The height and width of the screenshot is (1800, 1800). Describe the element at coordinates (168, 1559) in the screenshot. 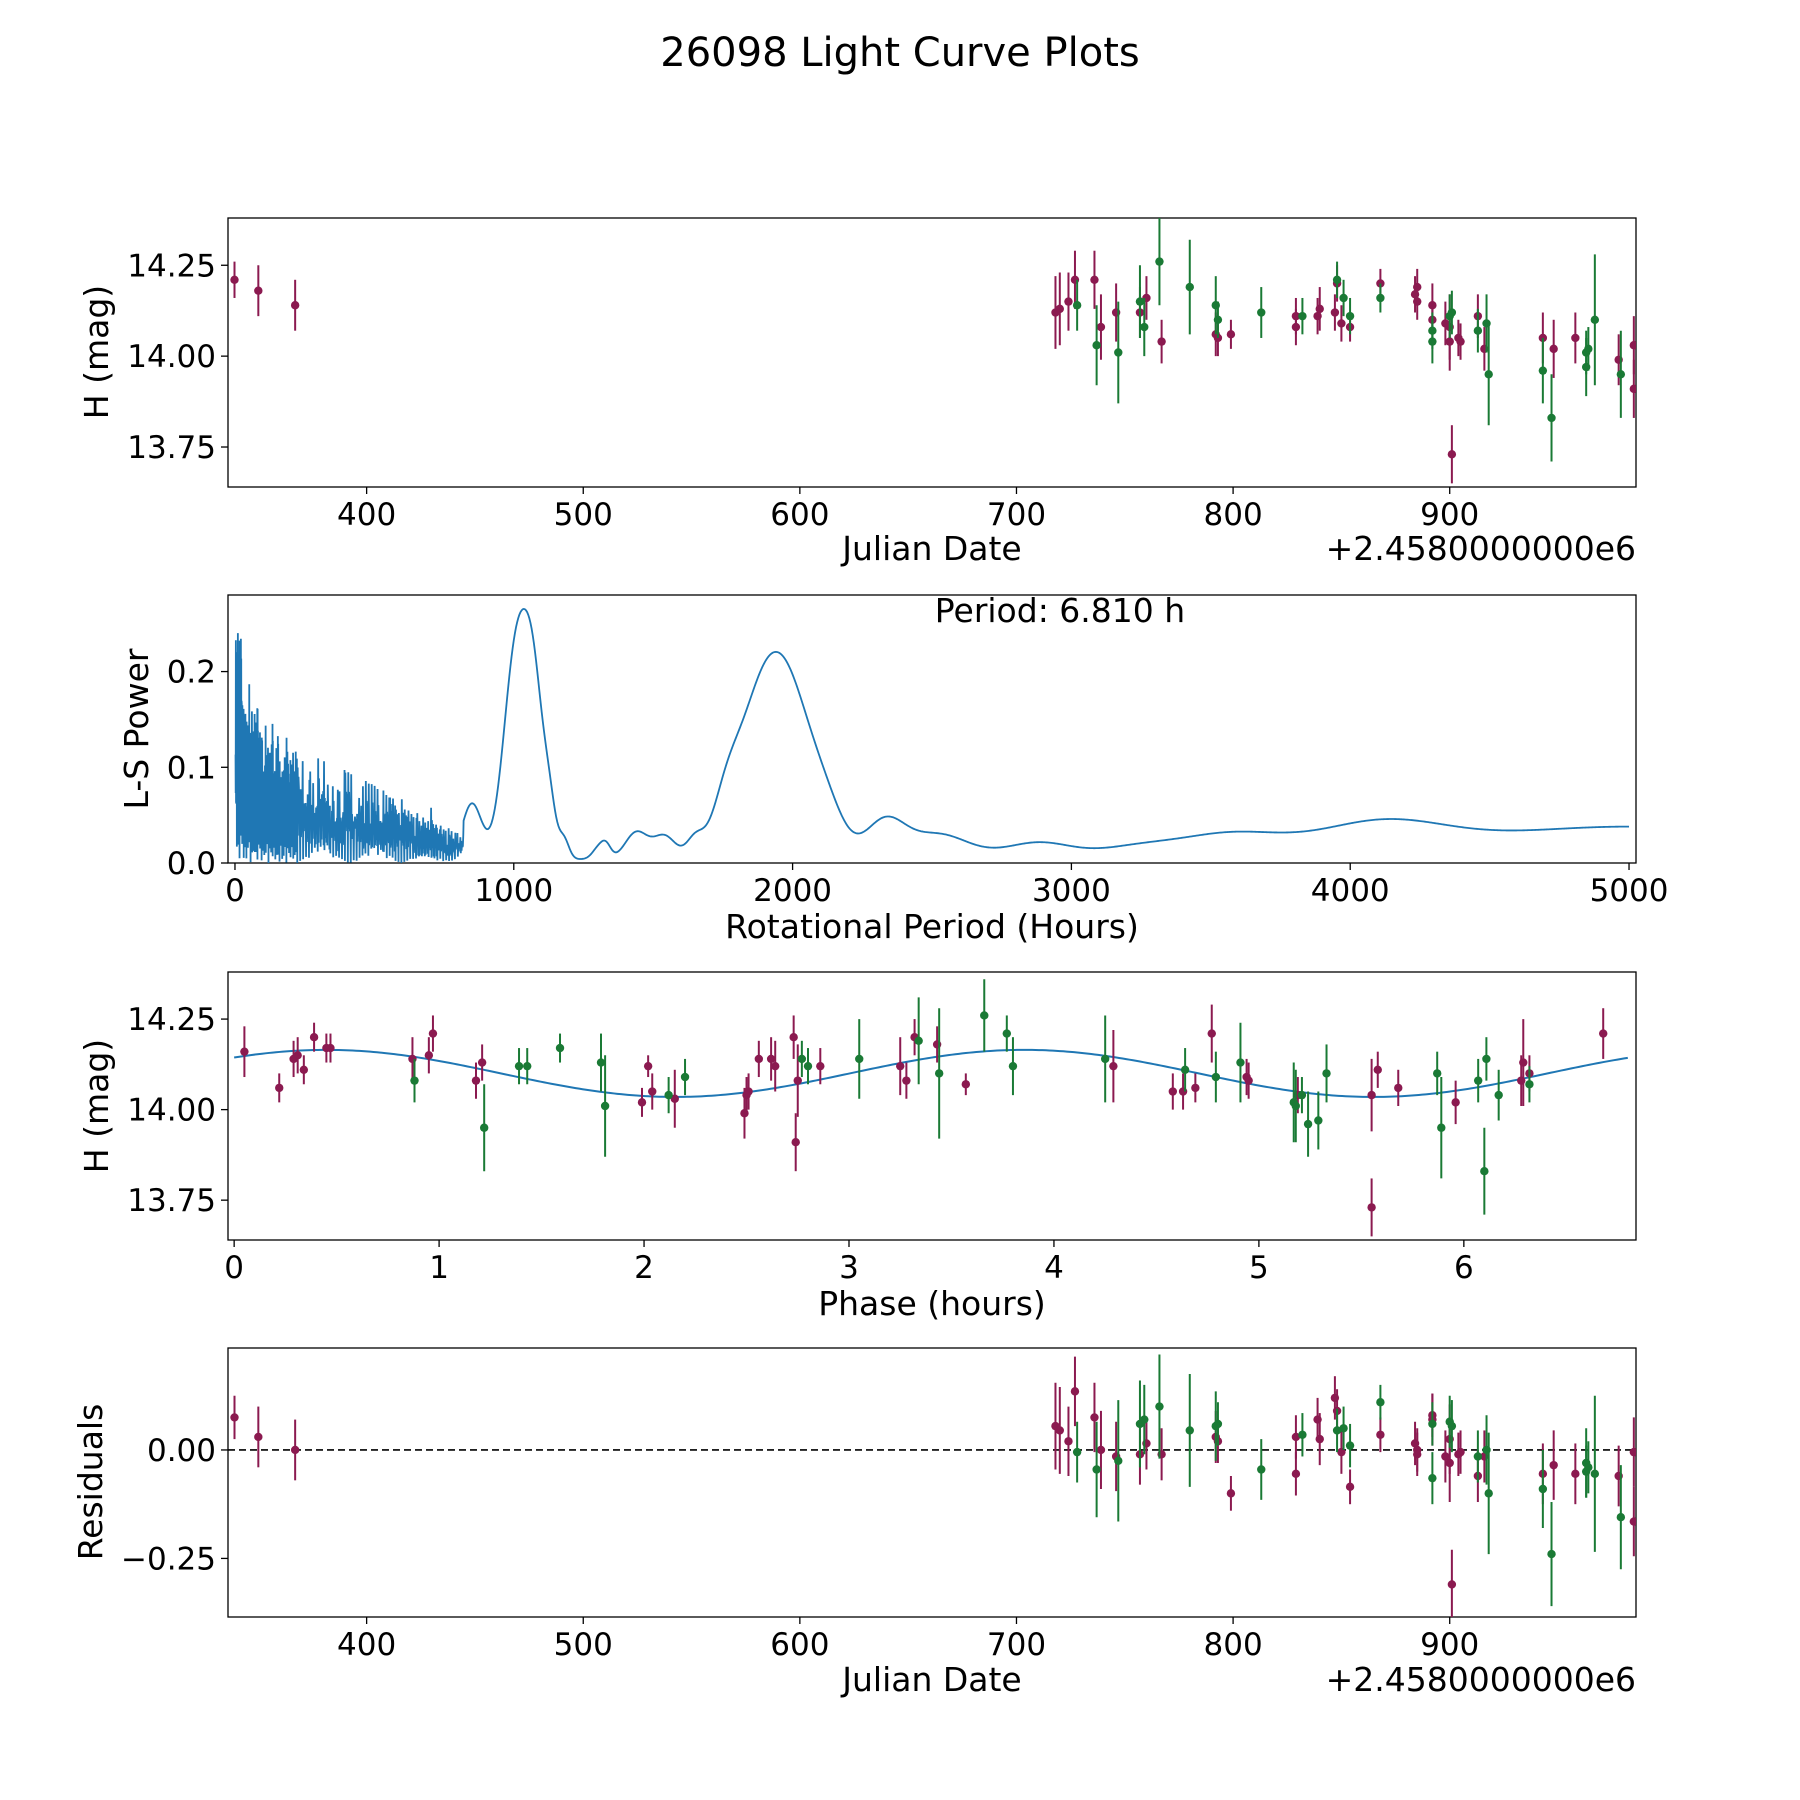

I see `y-tick-label: −0.25` at that location.